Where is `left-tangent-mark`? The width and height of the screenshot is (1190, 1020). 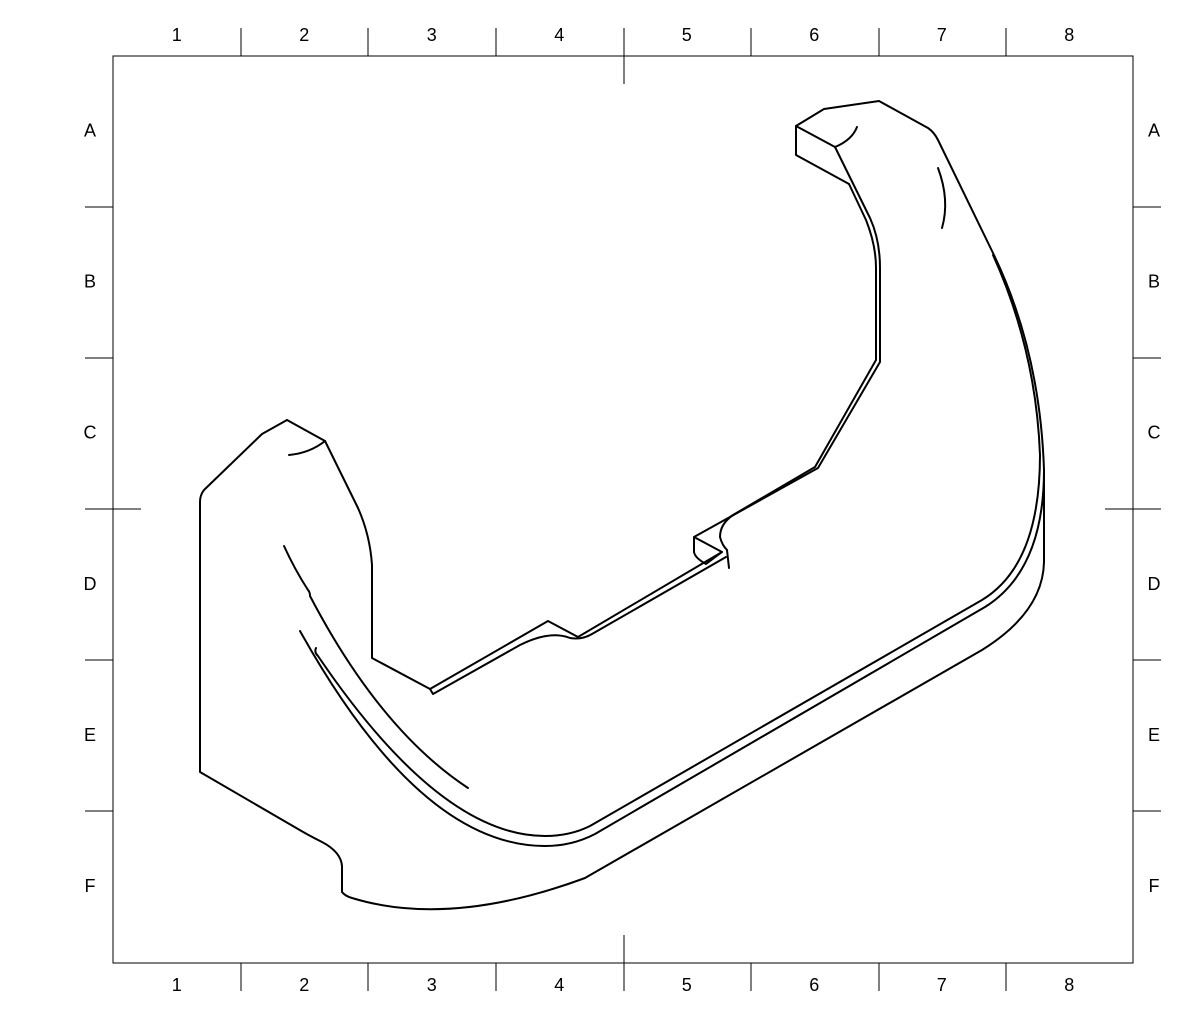 left-tangent-mark is located at coordinates (307, 448).